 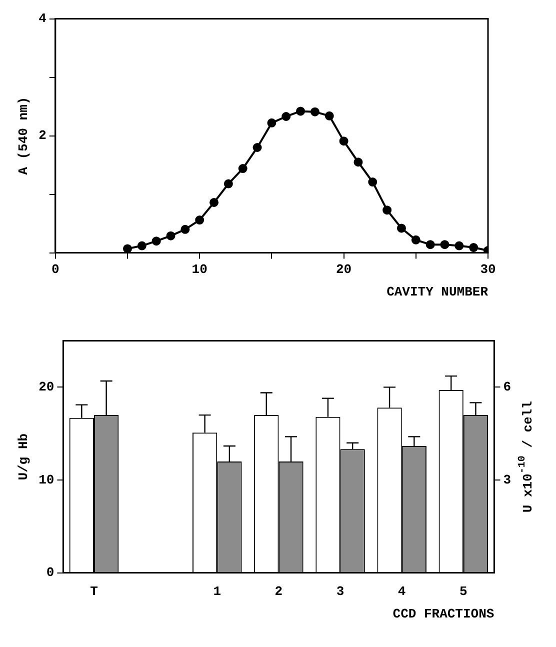 I want to click on y2-axis-title: U x10-10 / cell, so click(x=527, y=456).